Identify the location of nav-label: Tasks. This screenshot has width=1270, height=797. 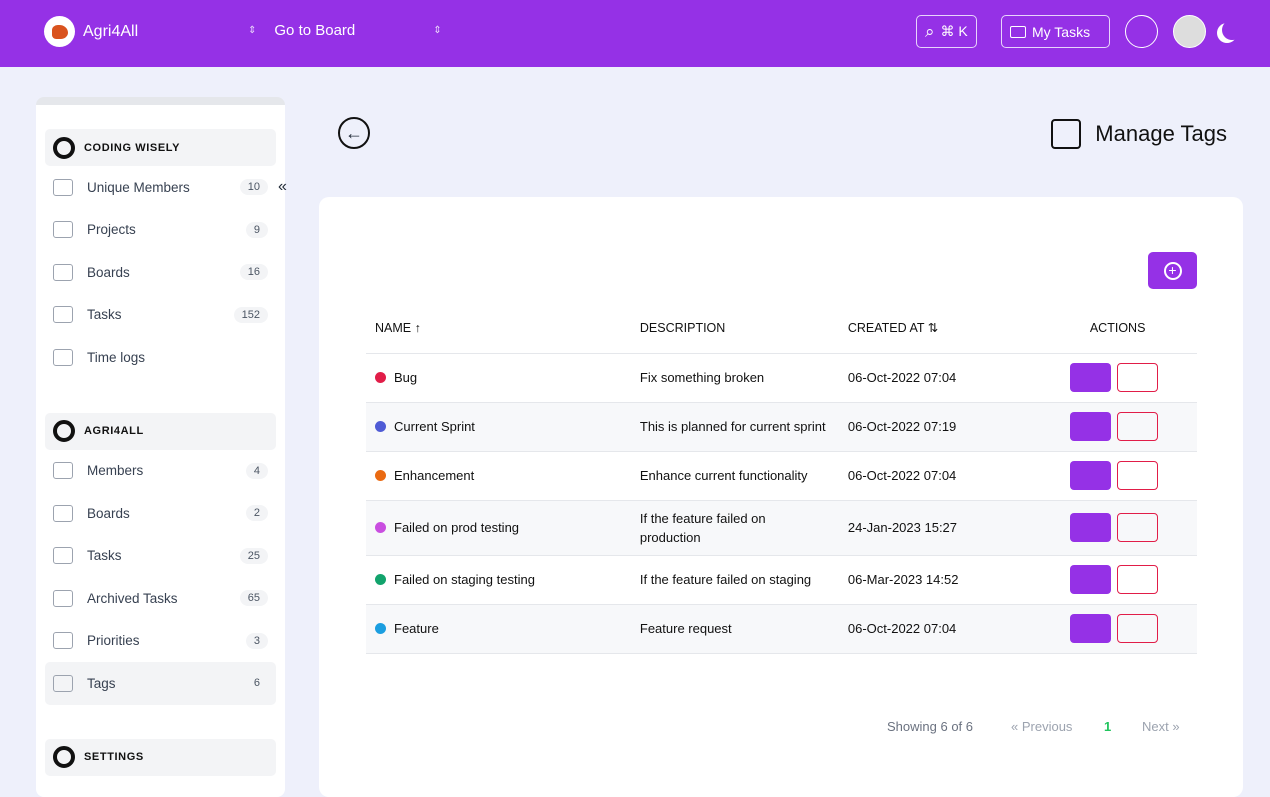
(104, 556).